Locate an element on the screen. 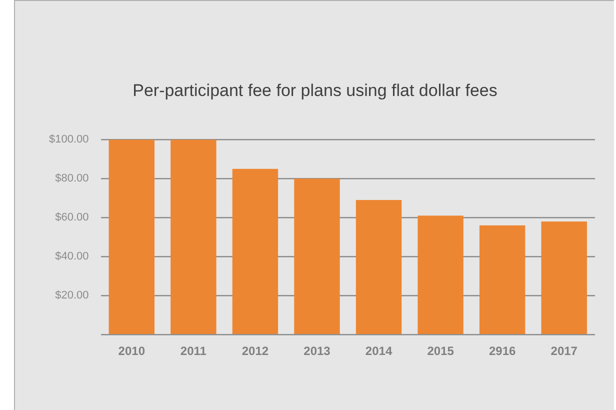 This screenshot has height=410, width=616. y-tick-label: $40.00 is located at coordinates (72, 256).